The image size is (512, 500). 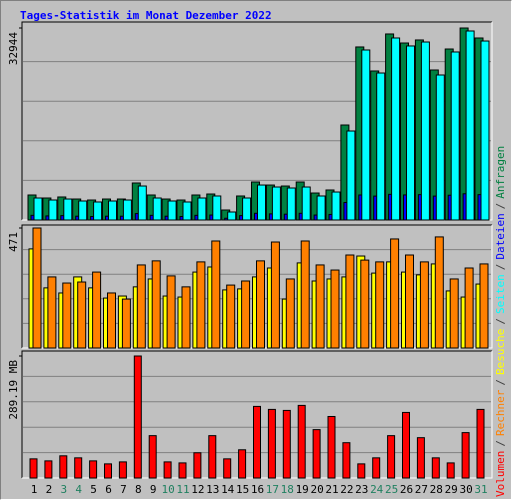 What do you see at coordinates (242, 489) in the screenshot?
I see `x-tick-label: 15` at bounding box center [242, 489].